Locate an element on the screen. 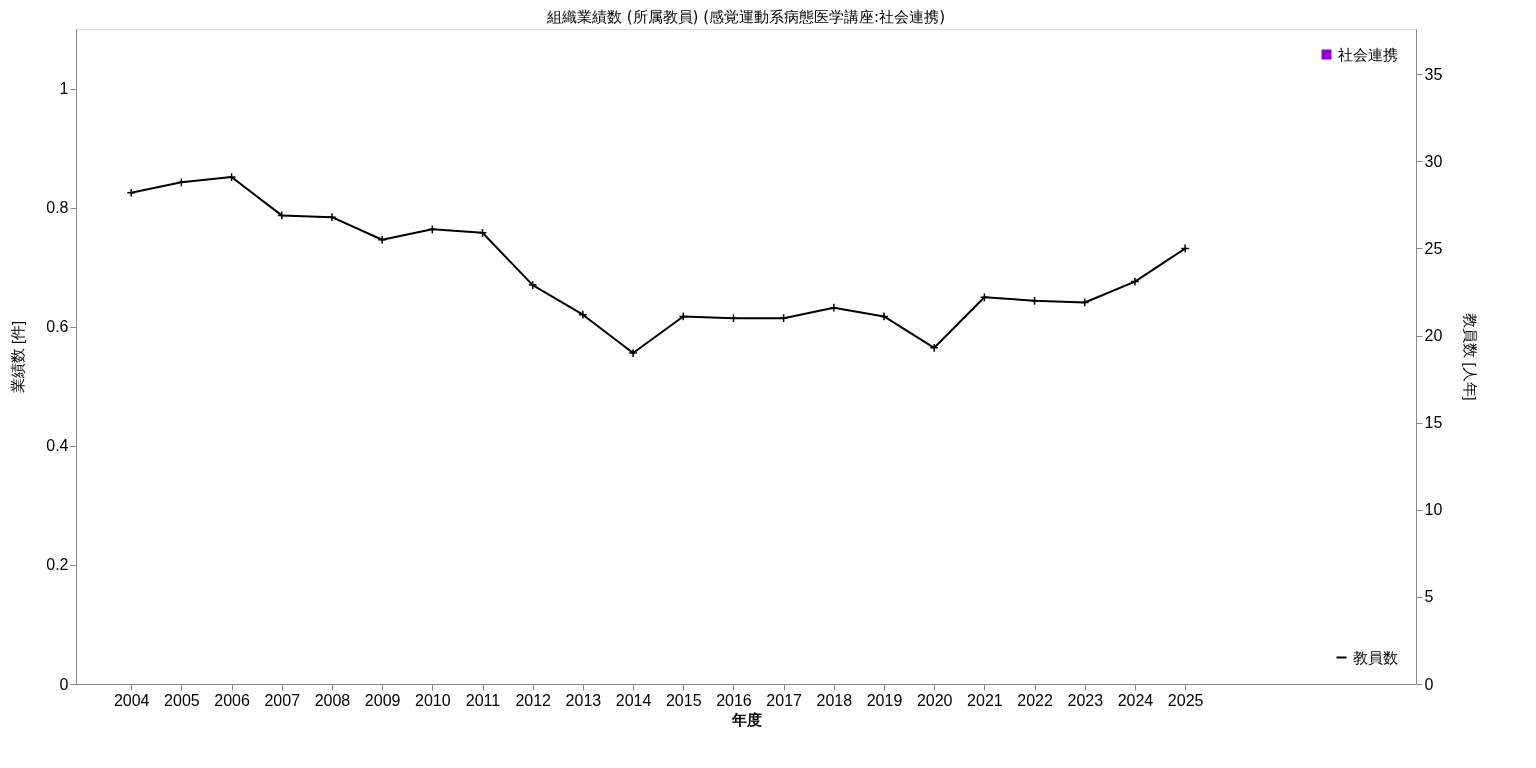  x-tick-label: 2017 is located at coordinates (784, 700).